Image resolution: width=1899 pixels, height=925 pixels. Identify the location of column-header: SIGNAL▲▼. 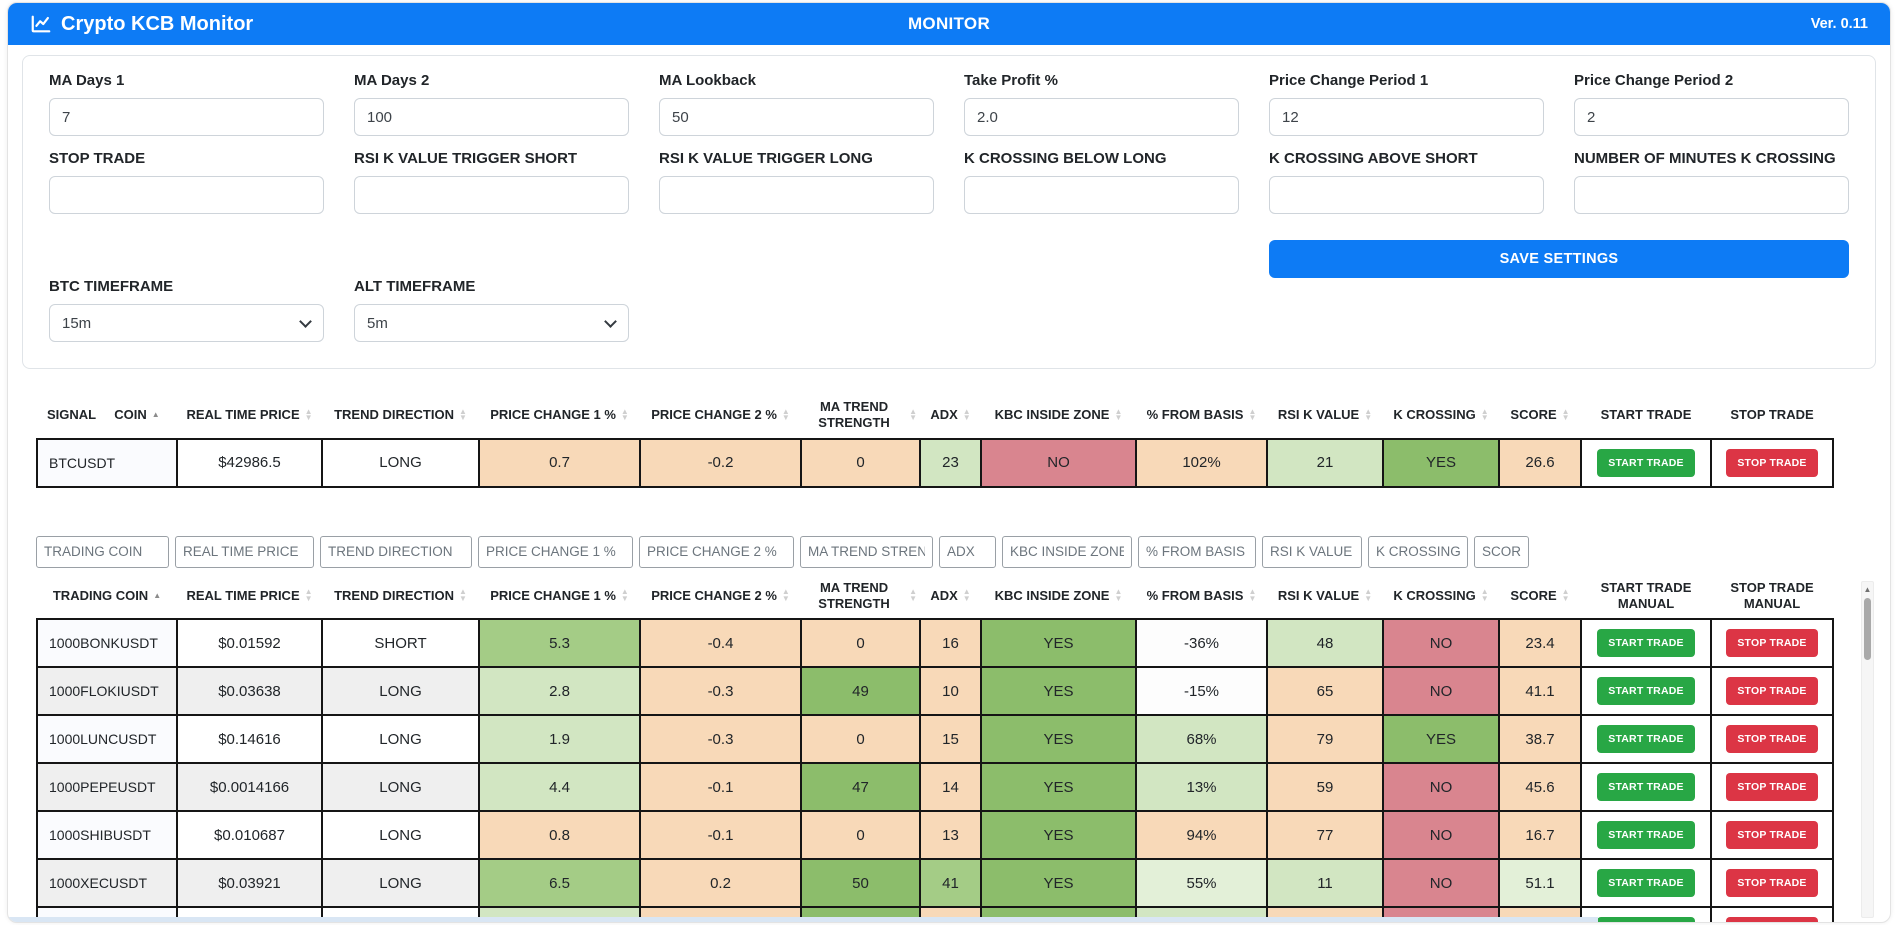
(72, 415).